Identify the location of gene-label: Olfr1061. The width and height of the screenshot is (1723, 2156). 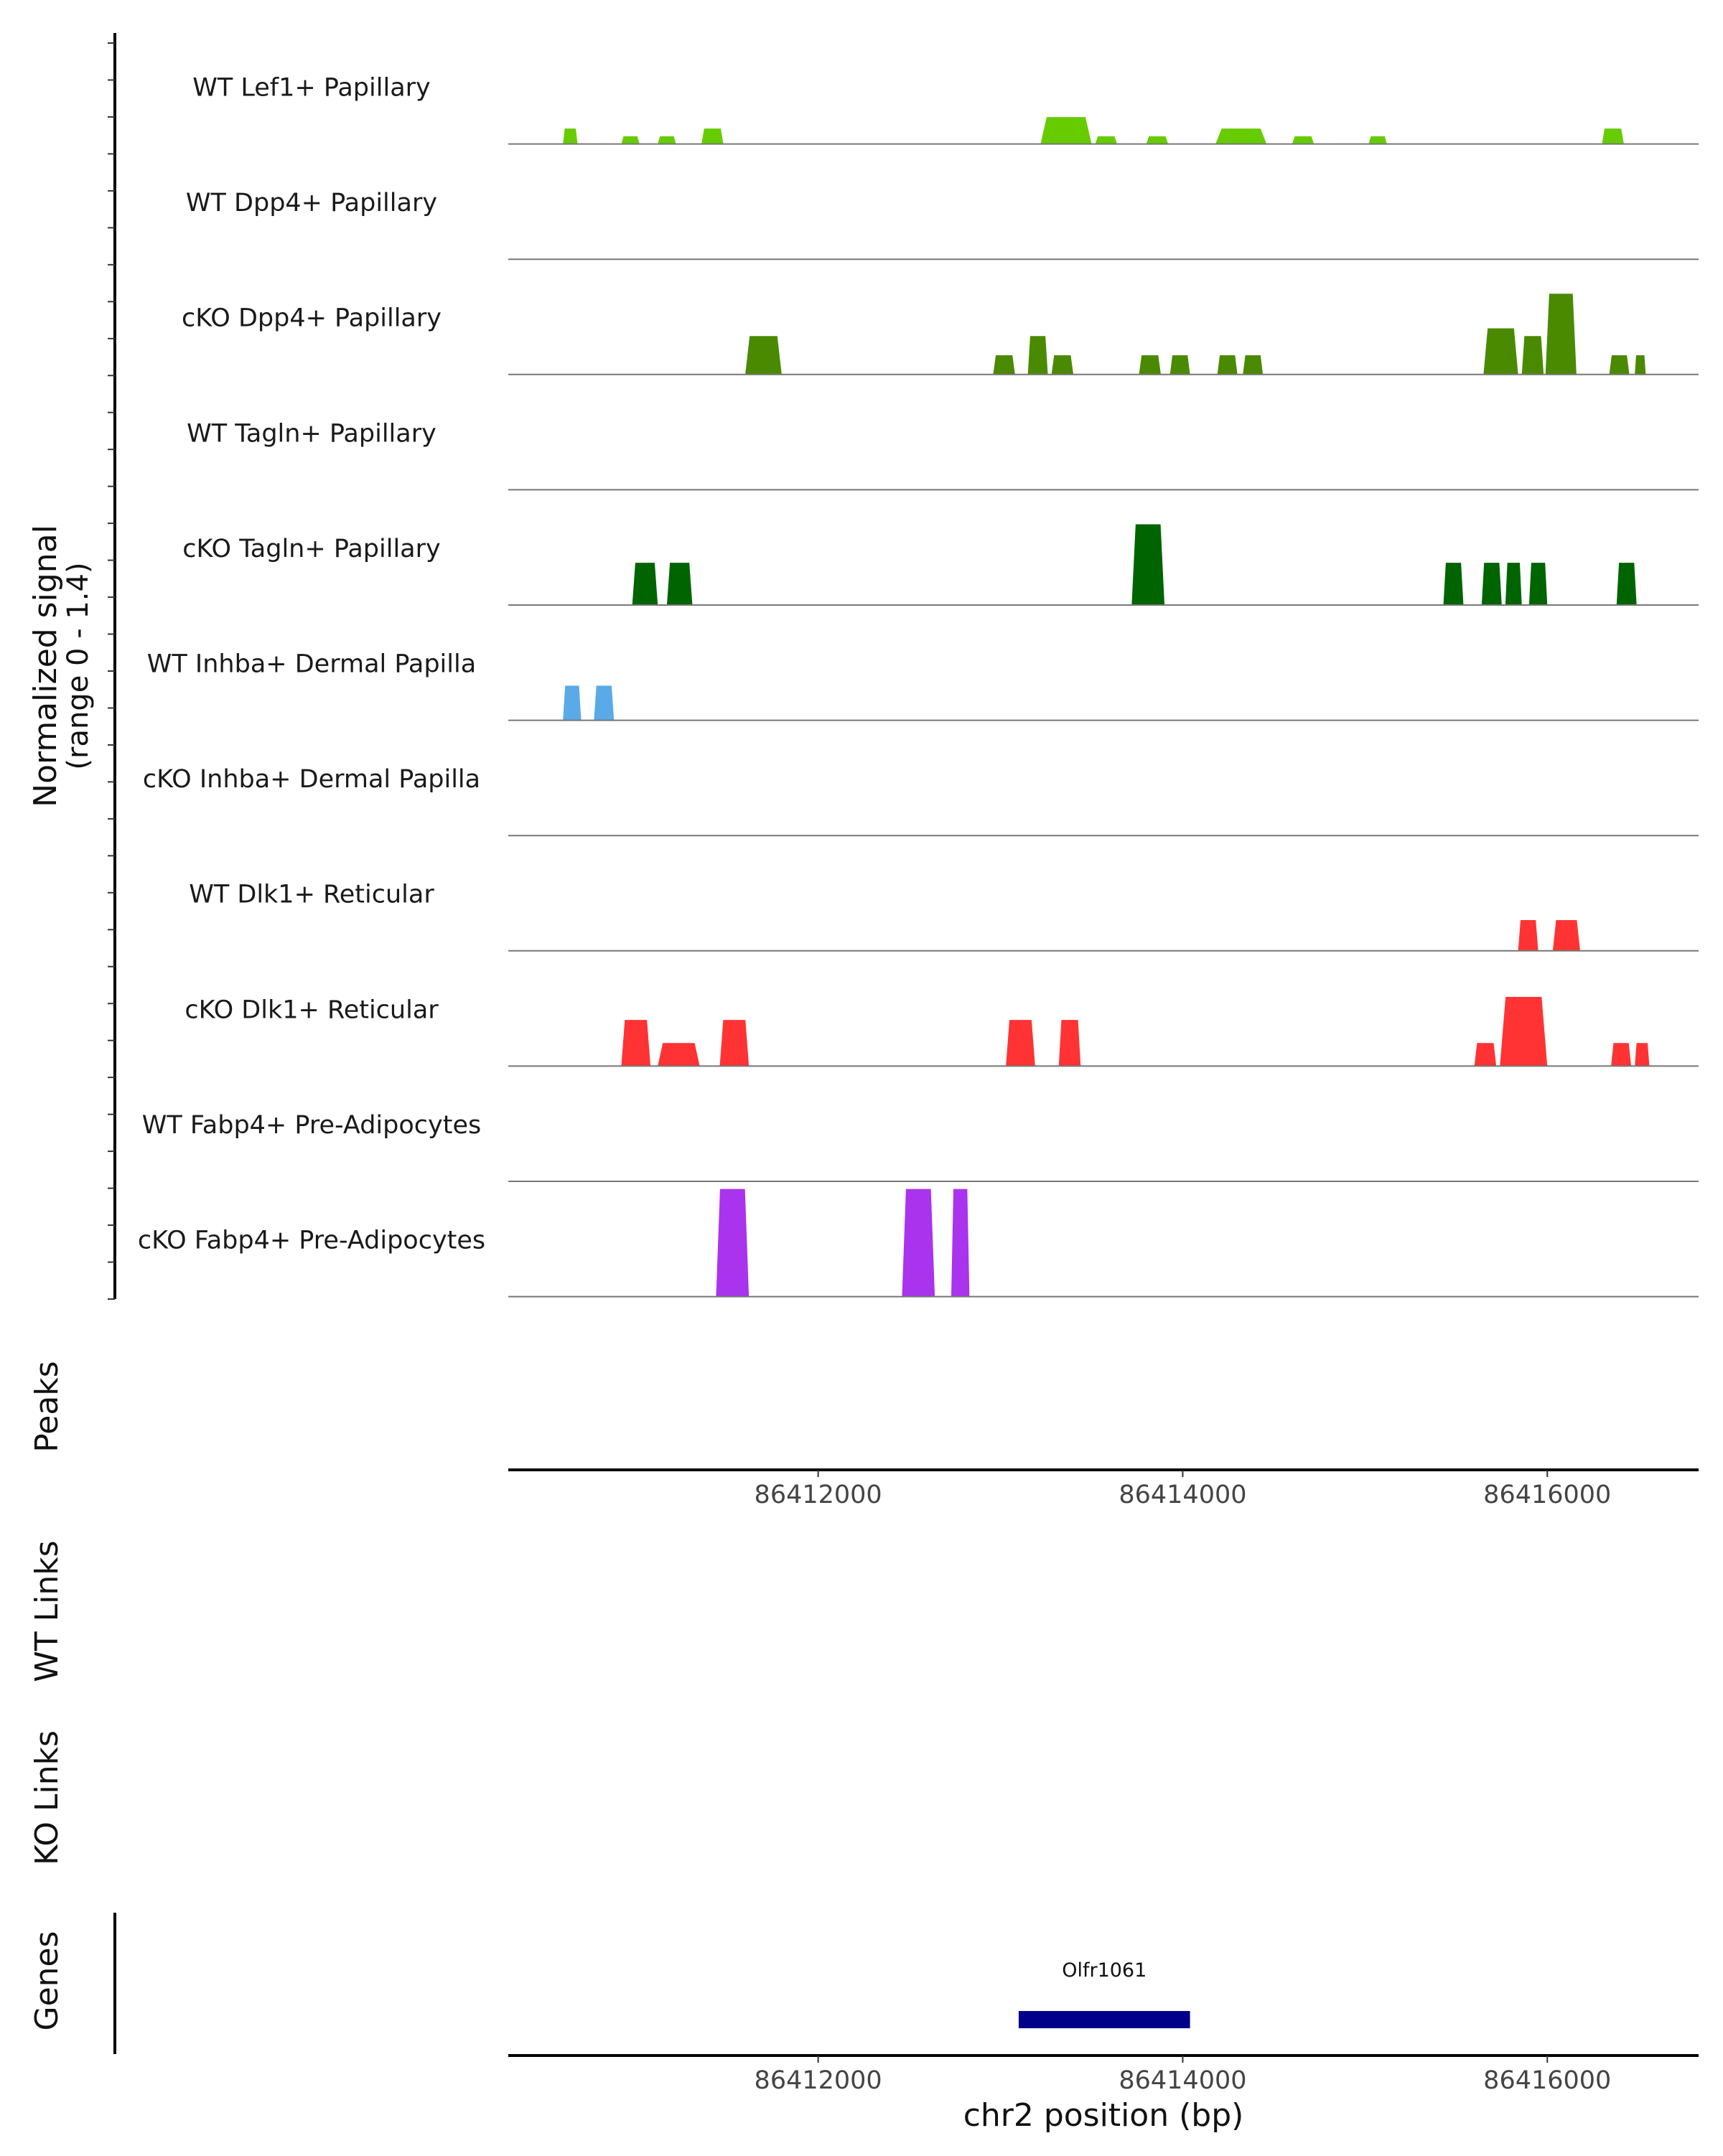
(1104, 1970).